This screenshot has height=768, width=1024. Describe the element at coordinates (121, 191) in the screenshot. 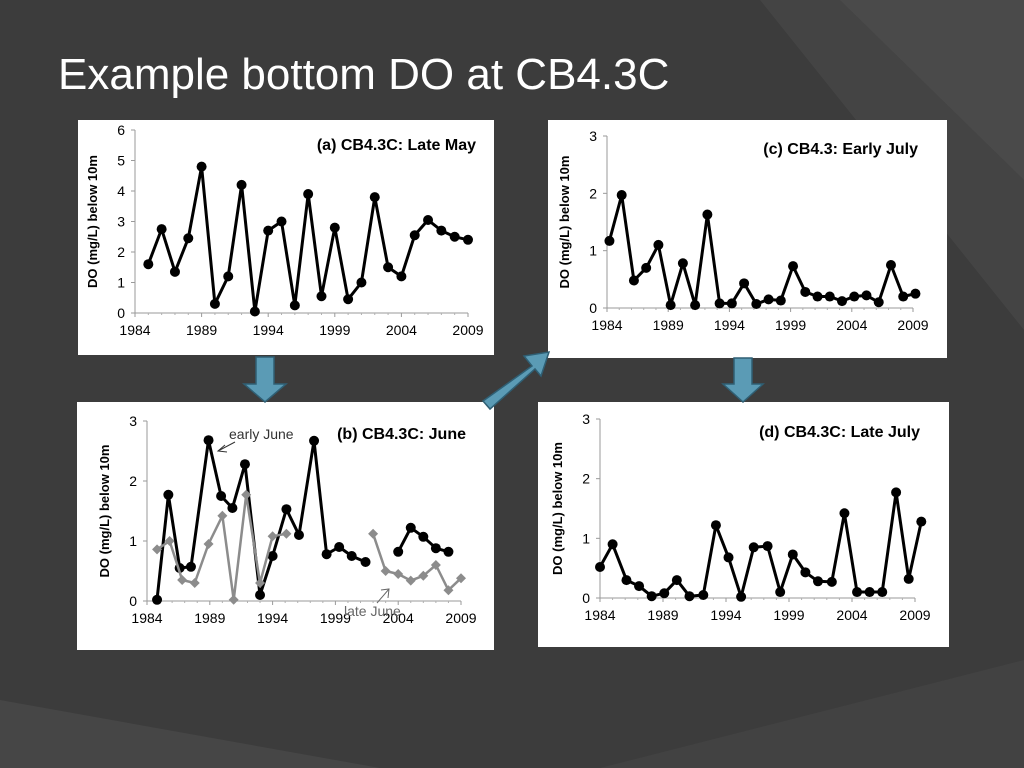

I see `y-tick-label: 4` at that location.